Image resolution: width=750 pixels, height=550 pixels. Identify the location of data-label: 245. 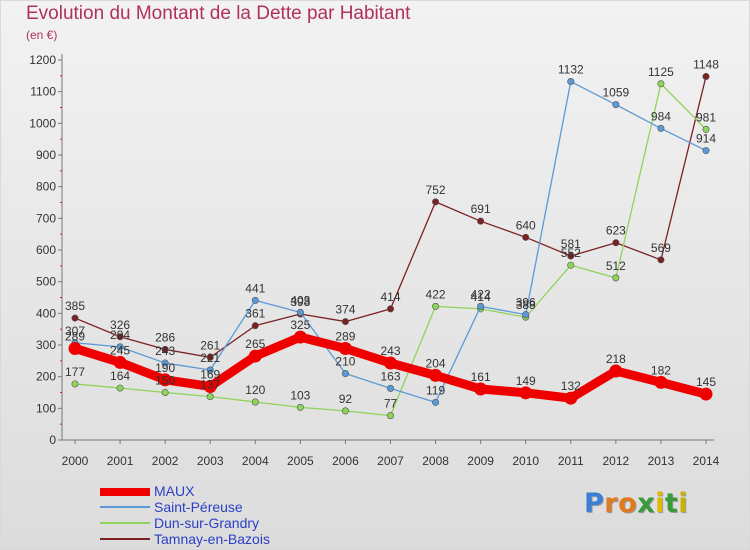
(120, 350).